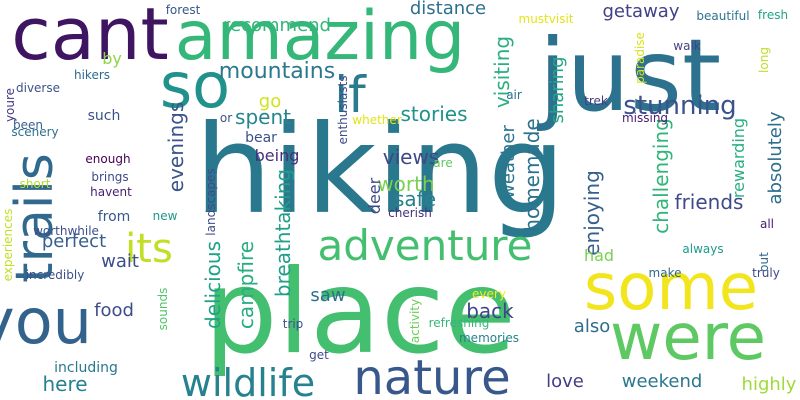 The image size is (800, 400). I want to click on word-spent: spent, so click(263, 117).